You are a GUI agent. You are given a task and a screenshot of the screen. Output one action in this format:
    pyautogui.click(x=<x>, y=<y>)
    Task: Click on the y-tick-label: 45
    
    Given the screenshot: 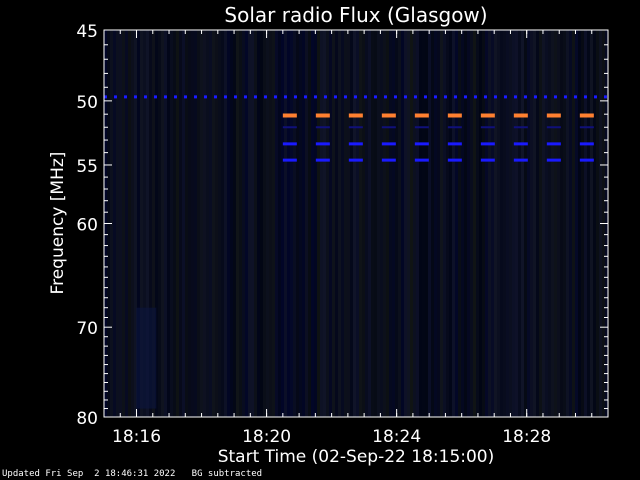 What is the action you would take?
    pyautogui.click(x=87, y=32)
    